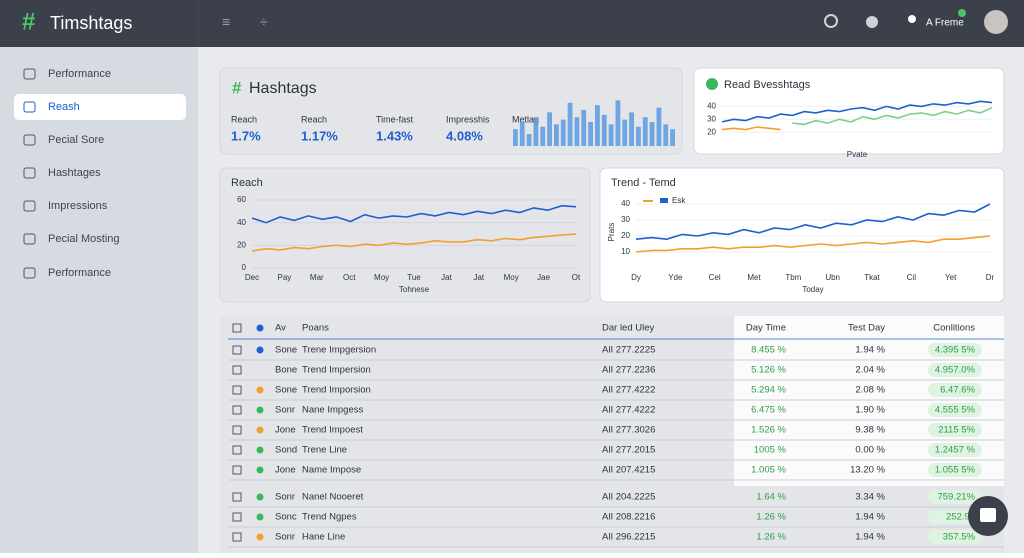 The image size is (1024, 558). I want to click on search-icon, so click(831, 21).